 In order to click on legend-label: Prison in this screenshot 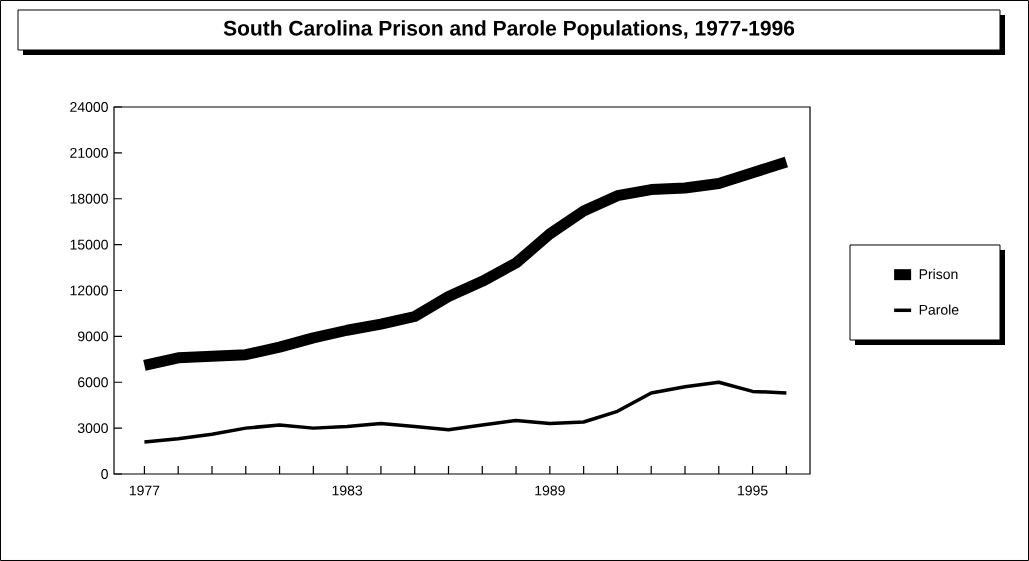, I will do `click(938, 274)`.